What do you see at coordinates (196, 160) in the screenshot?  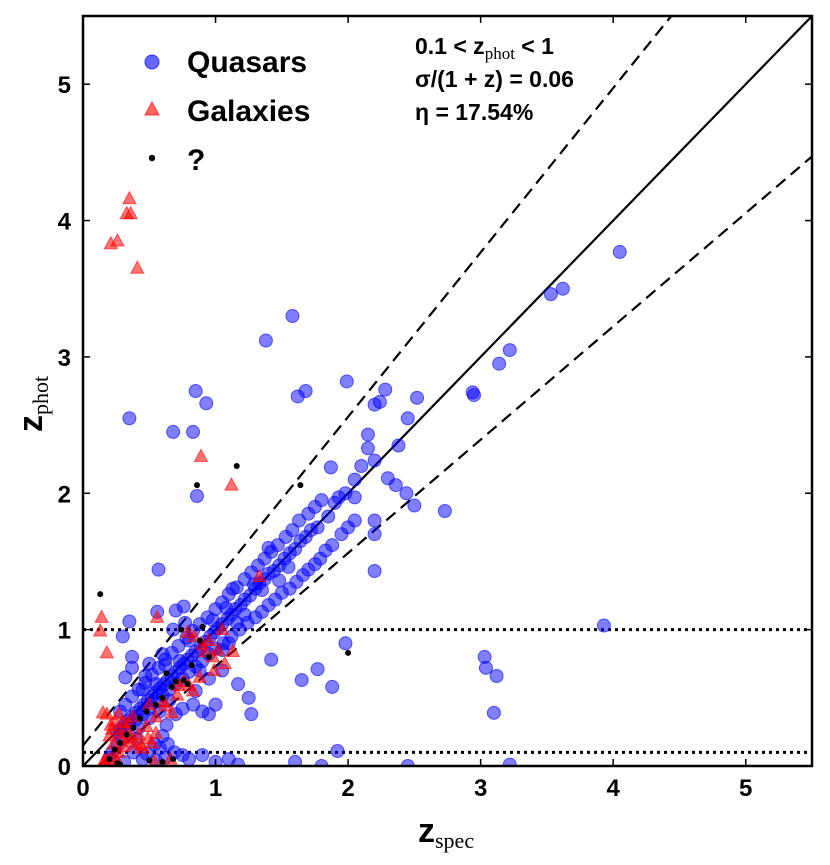 I see `legend-unknown-label: ?` at bounding box center [196, 160].